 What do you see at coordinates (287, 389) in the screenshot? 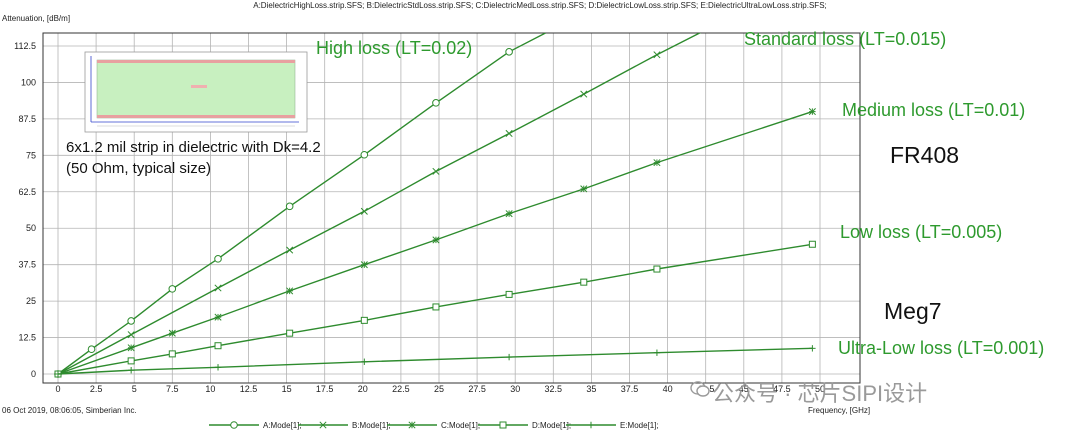
I see `x-tick-label: 15` at bounding box center [287, 389].